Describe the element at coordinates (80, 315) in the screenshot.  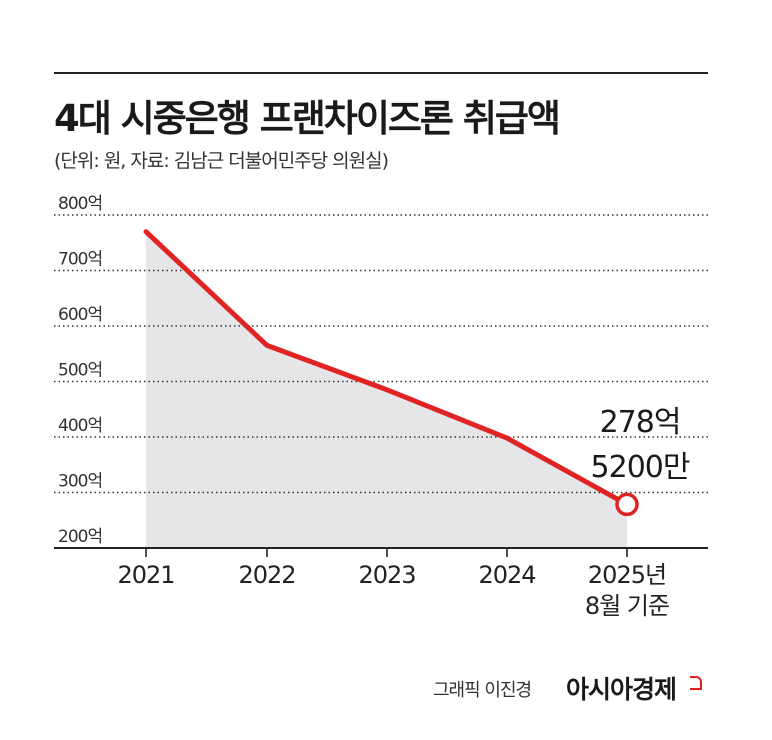
I see `y-tick-label-600: 600억` at that location.